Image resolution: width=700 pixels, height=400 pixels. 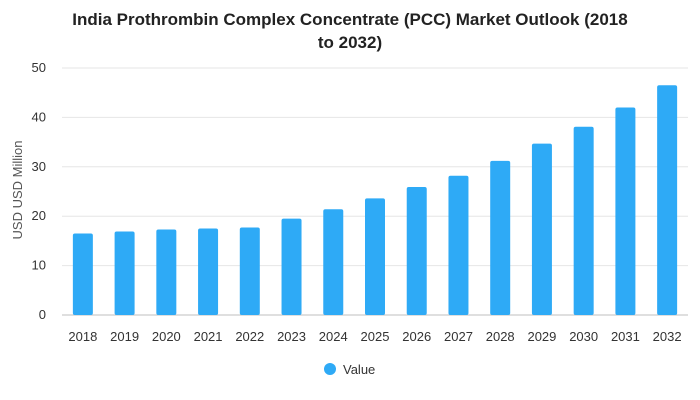 What do you see at coordinates (333, 262) in the screenshot?
I see `bar-2024` at bounding box center [333, 262].